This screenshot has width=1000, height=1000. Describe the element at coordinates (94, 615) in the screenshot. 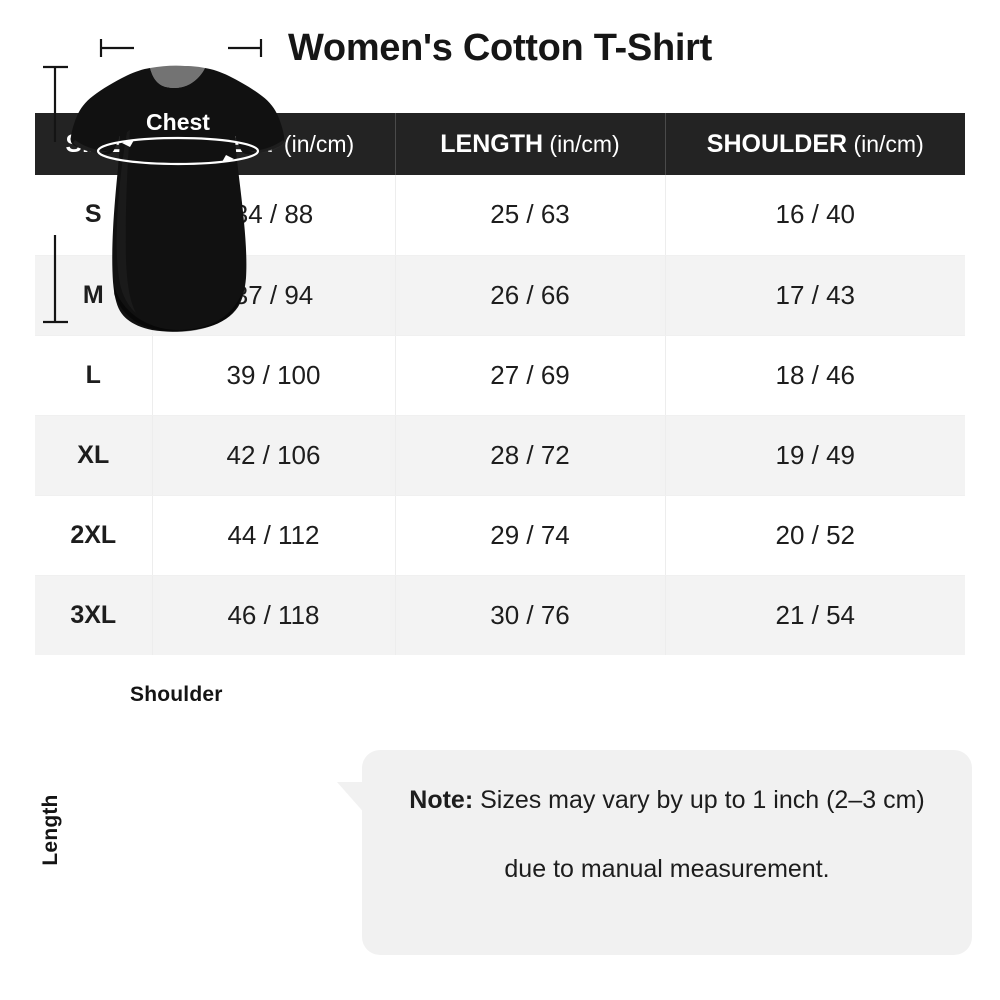

I see `cell-size: 3XL` at that location.